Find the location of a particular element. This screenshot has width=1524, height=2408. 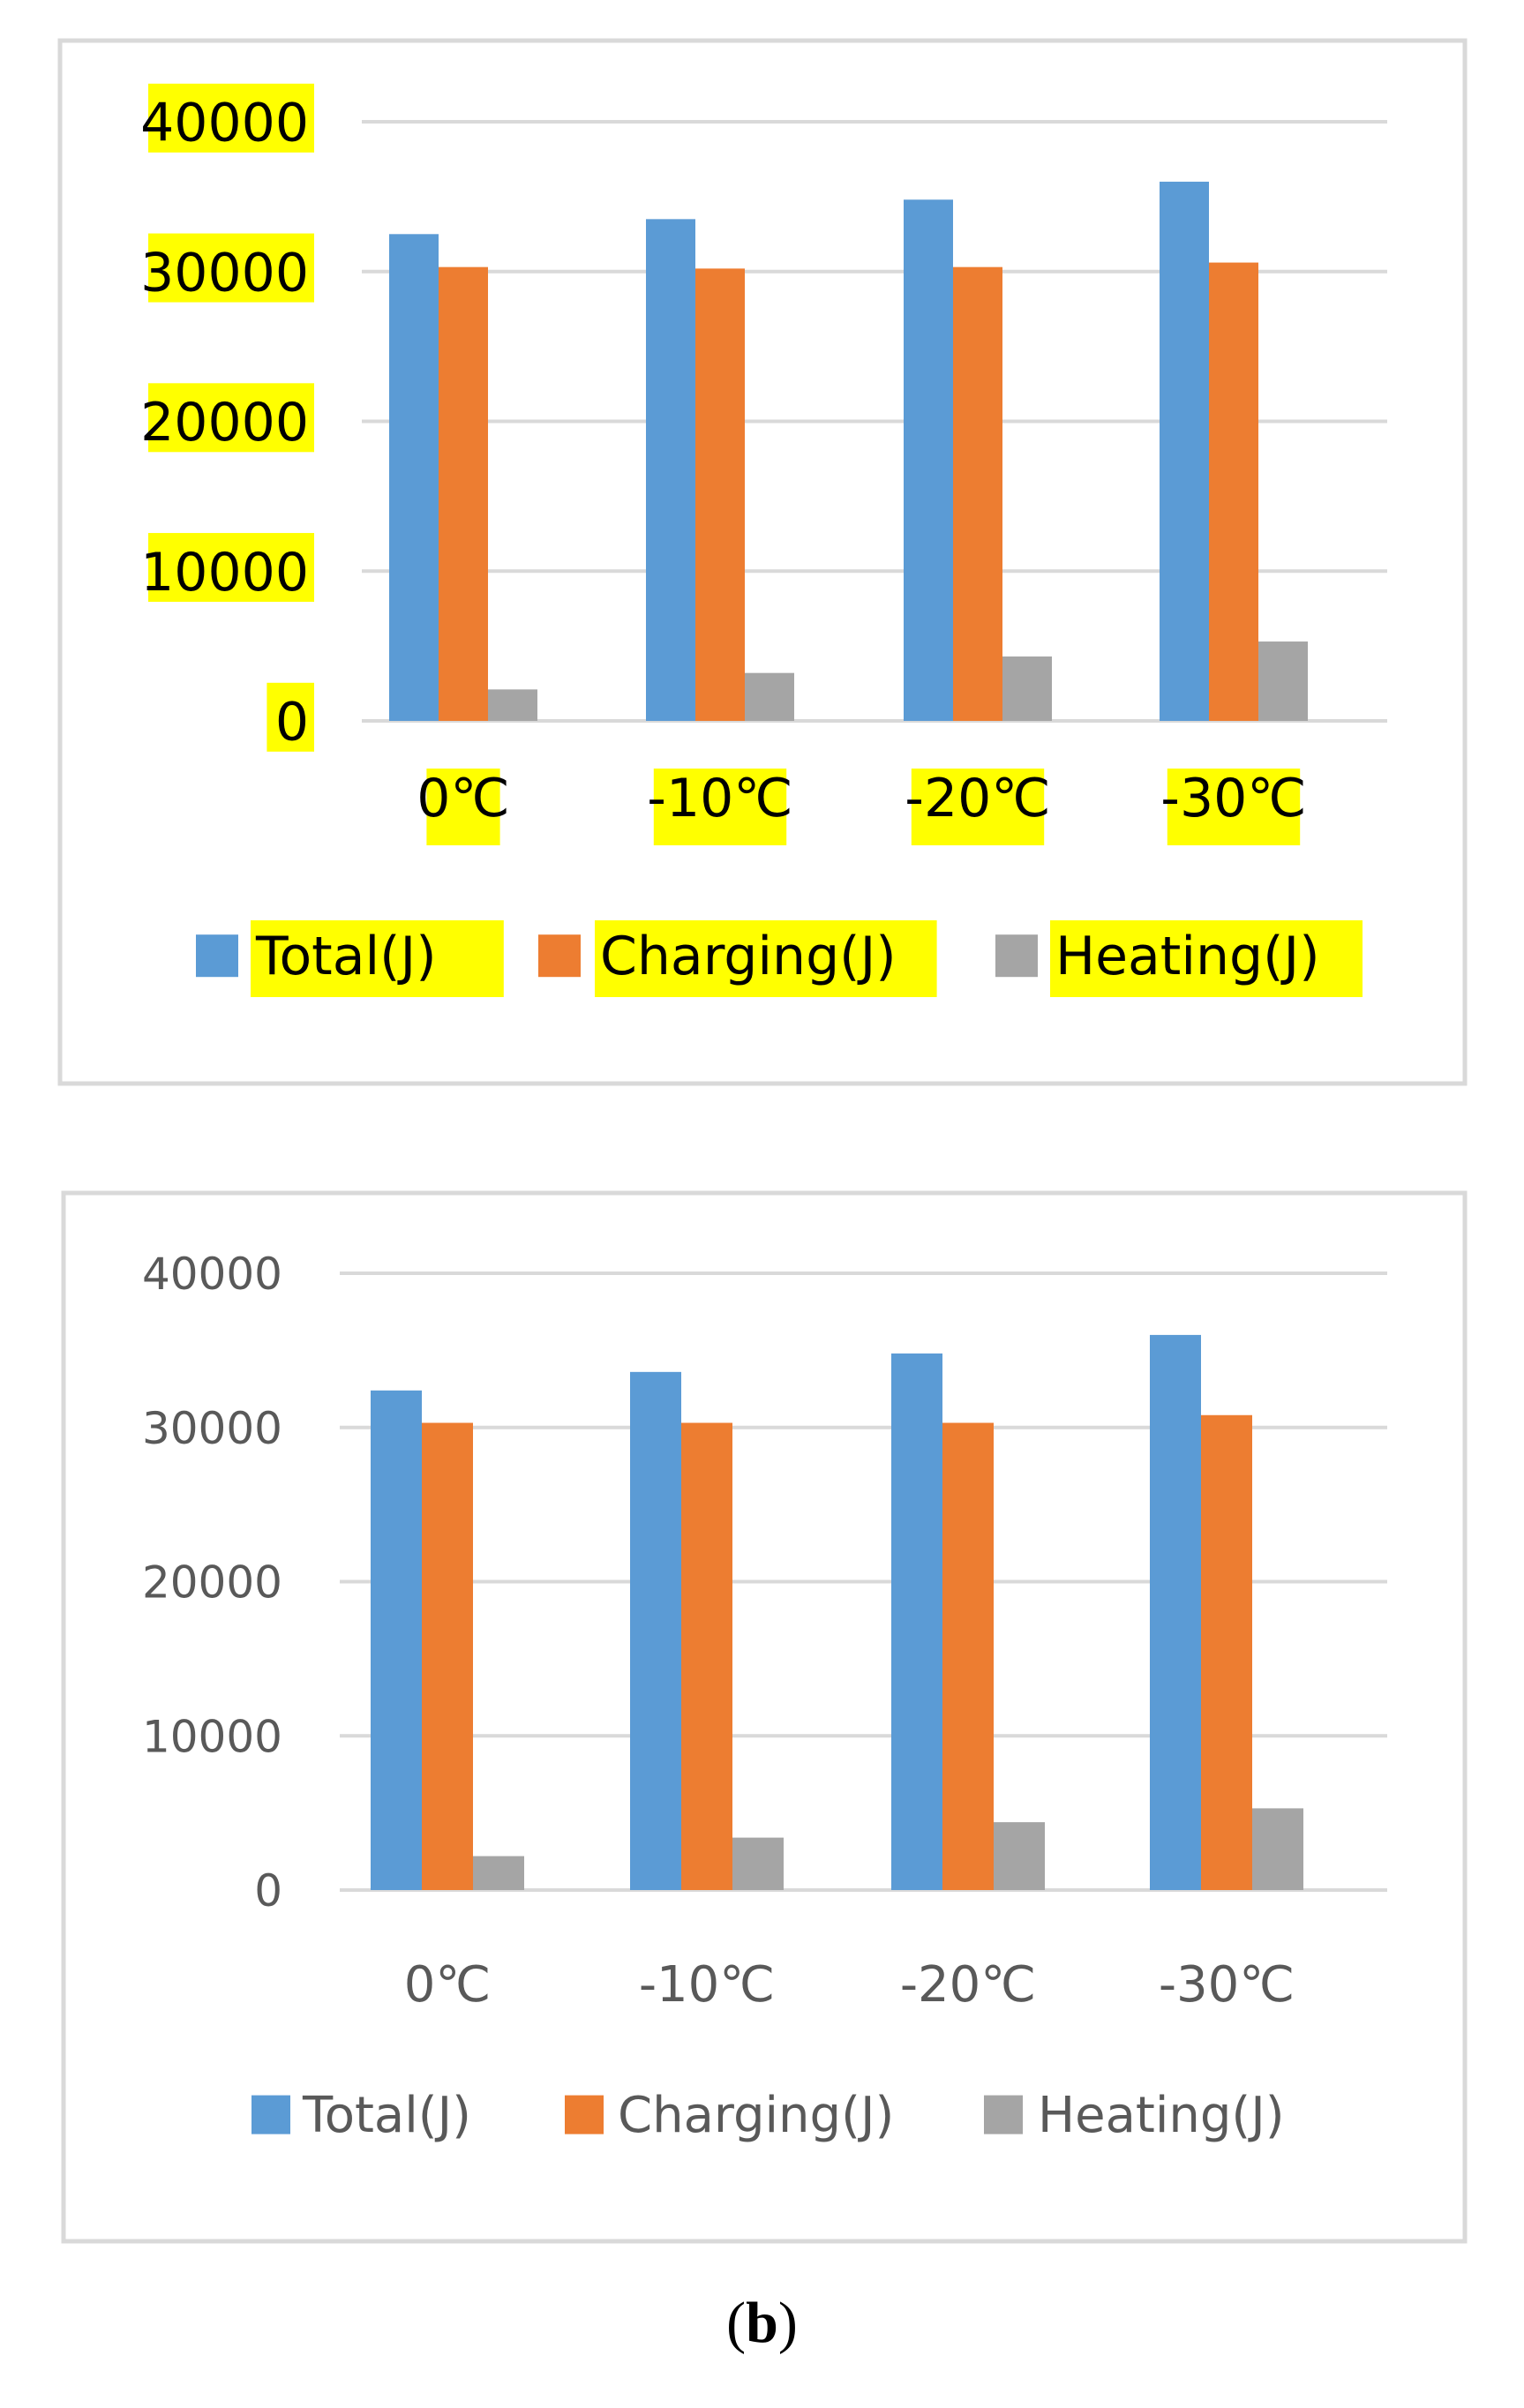

caption-close: ) is located at coordinates (787, 2323).